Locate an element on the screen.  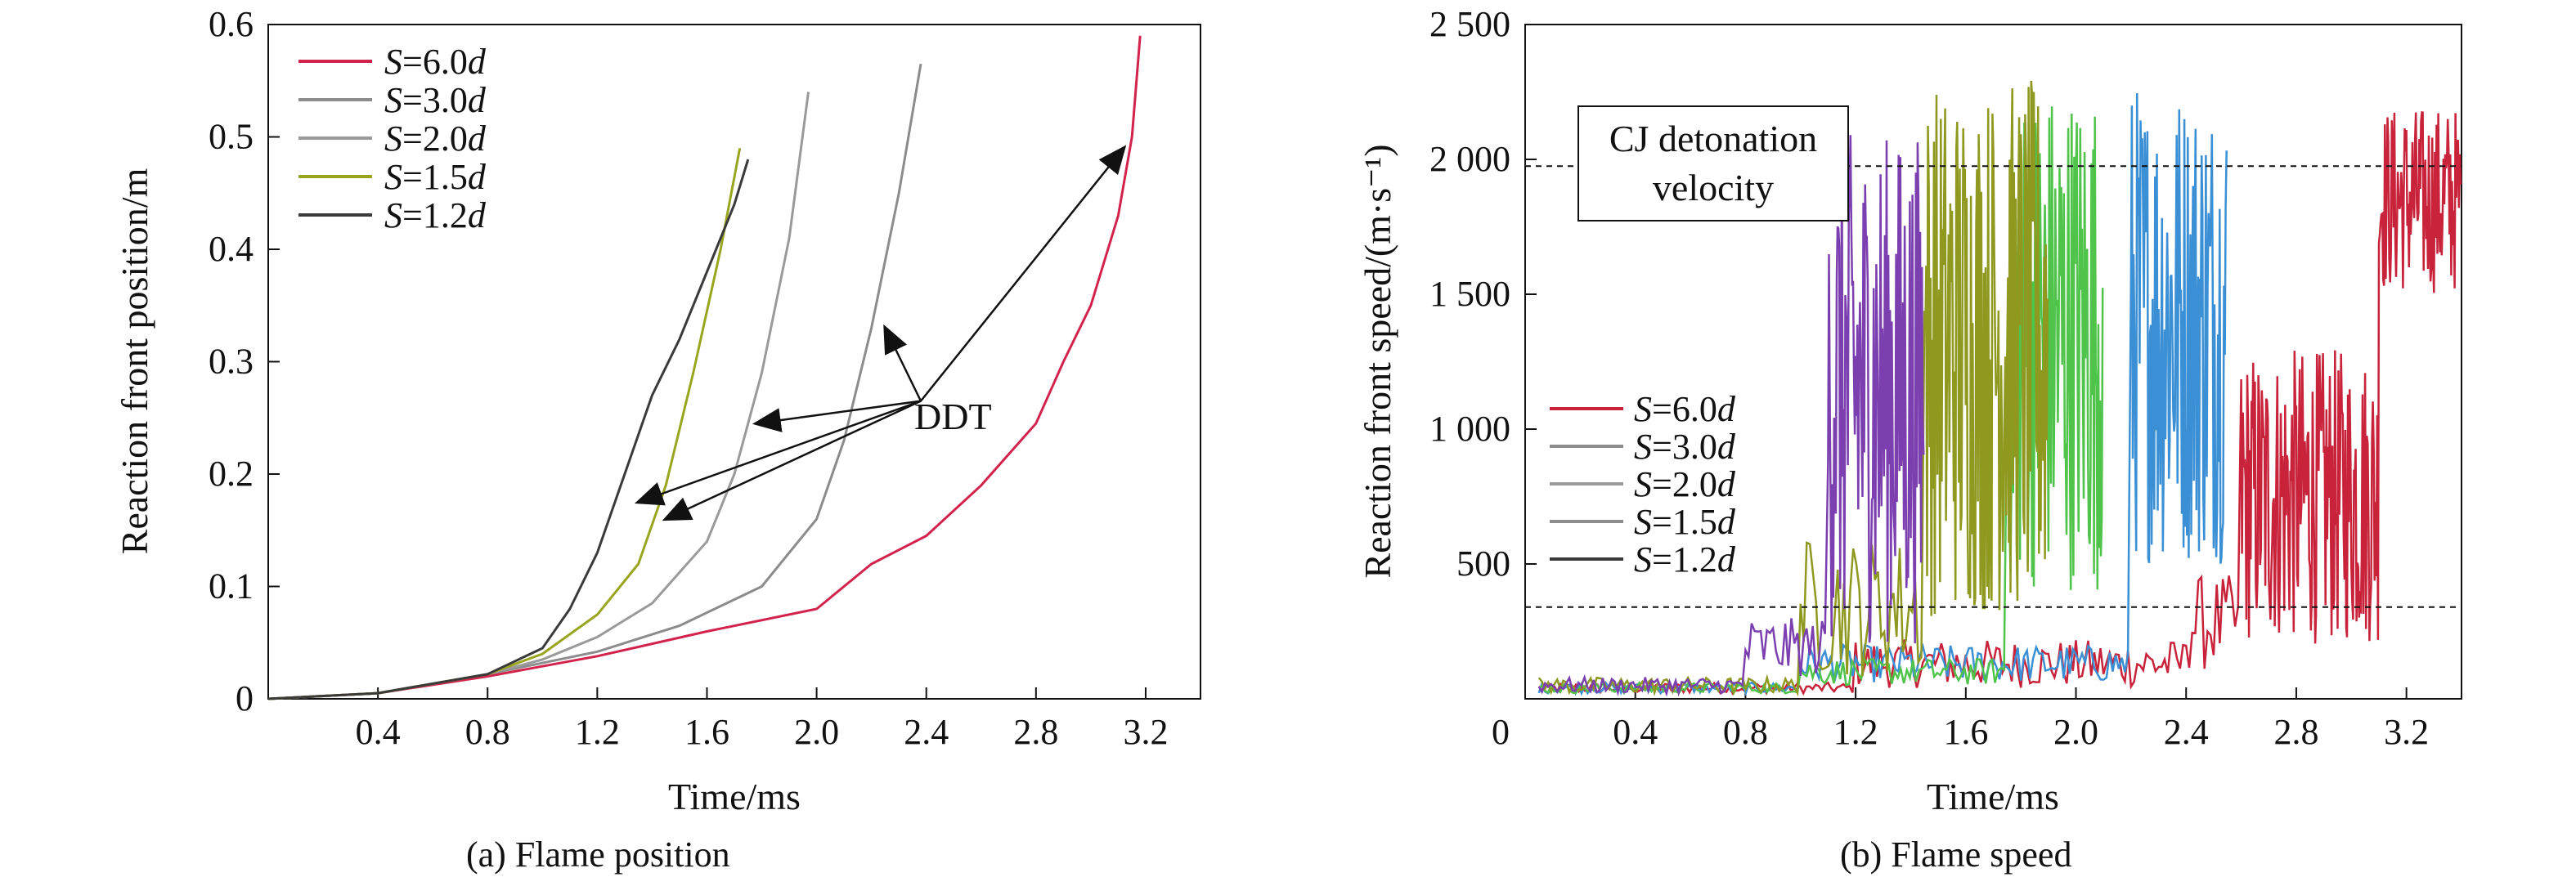
y-tick-label-a: 0.1 is located at coordinates (231, 586).